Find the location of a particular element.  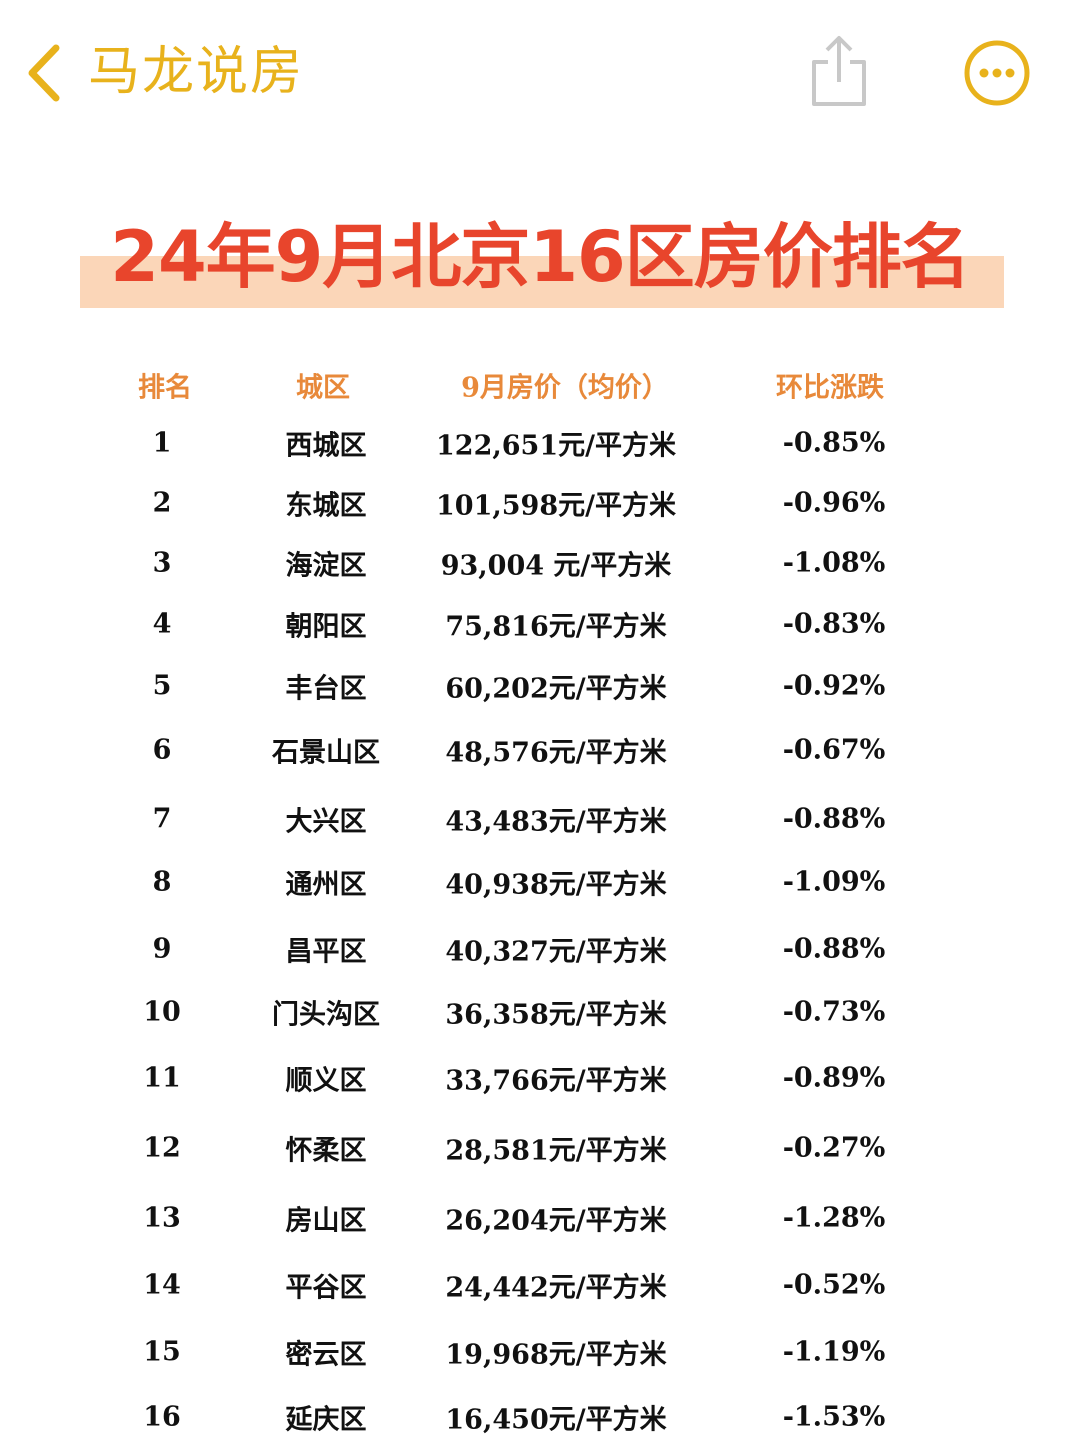

price-cell: 48,576元/平方米 is located at coordinates (556, 753).